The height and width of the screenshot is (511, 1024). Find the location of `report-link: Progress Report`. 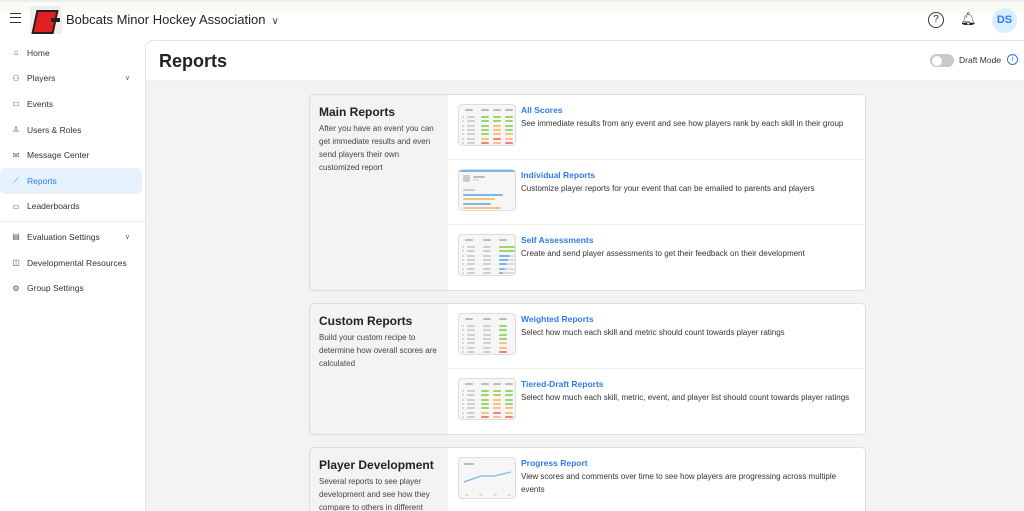

report-link: Progress Report is located at coordinates (554, 463).